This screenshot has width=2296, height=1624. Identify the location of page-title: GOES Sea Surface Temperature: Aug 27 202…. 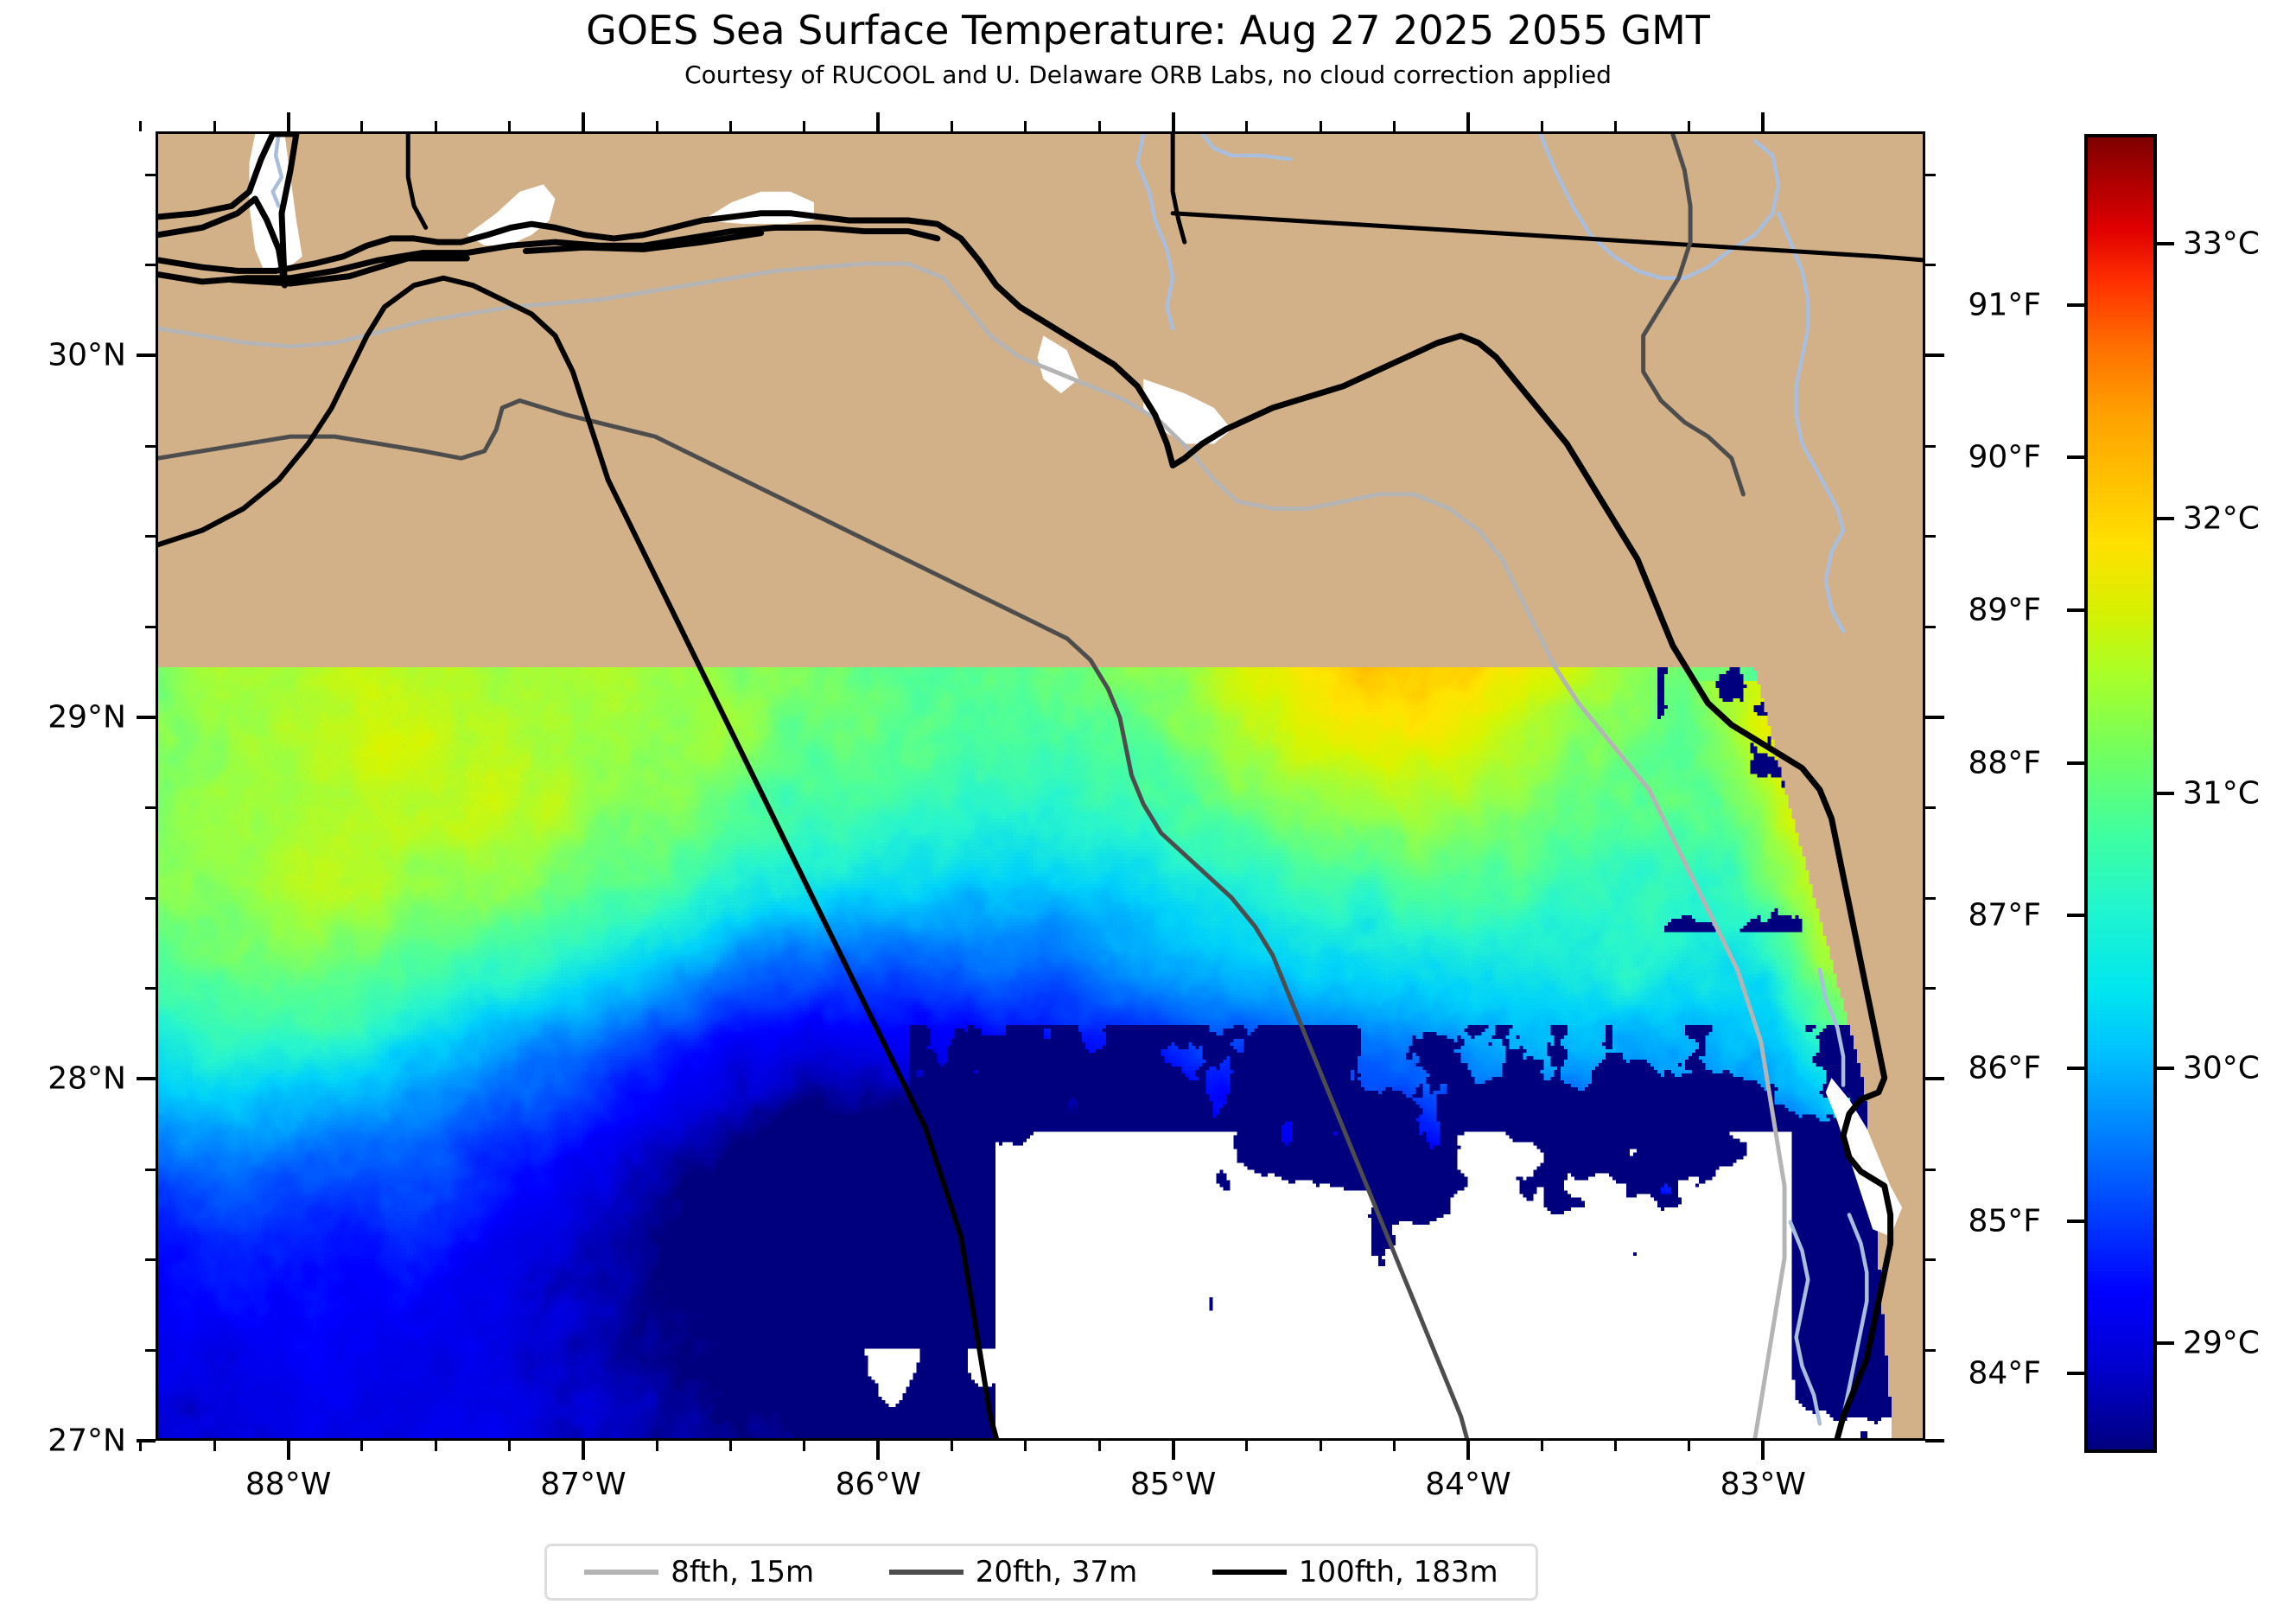
(1148, 30).